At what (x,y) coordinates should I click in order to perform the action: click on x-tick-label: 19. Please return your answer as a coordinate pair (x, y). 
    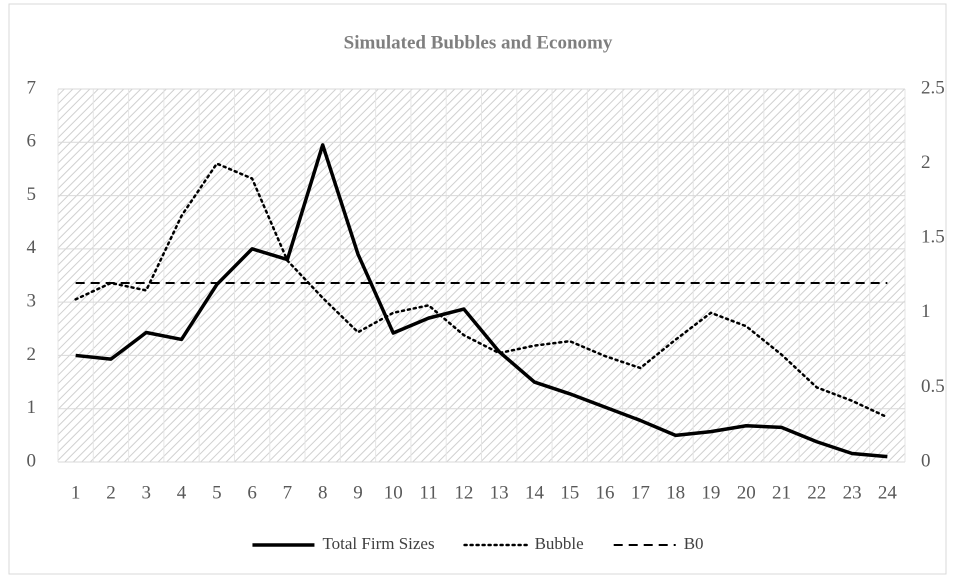
    Looking at the image, I should click on (710, 492).